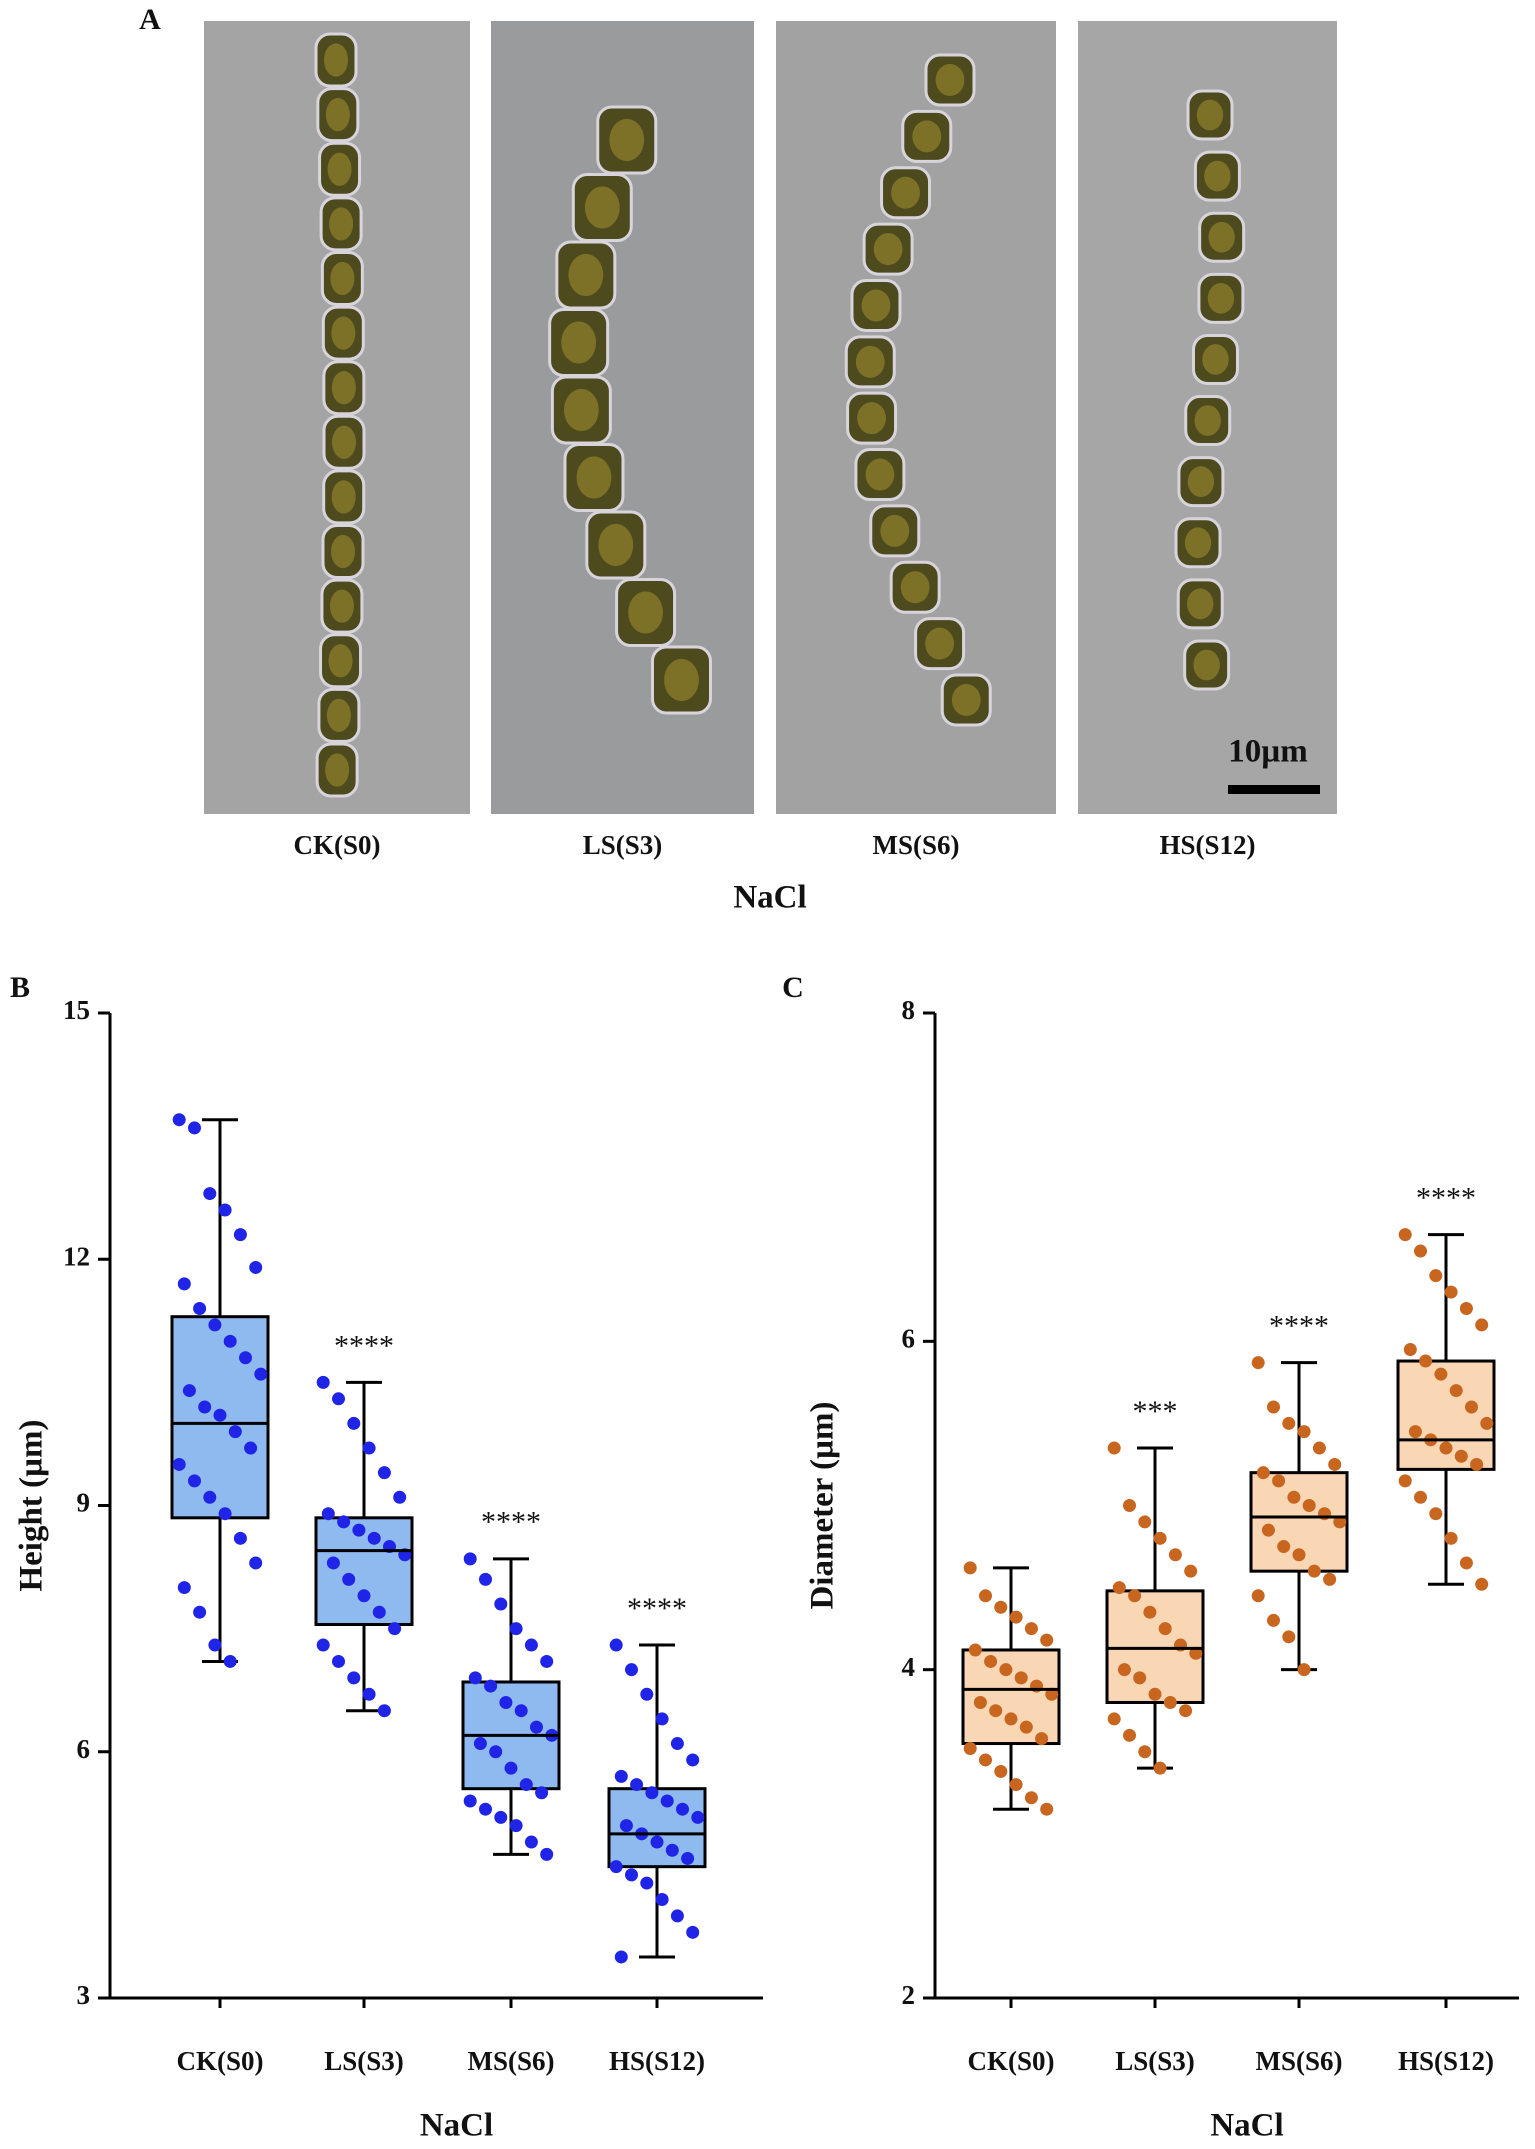 The image size is (1535, 2149). Describe the element at coordinates (793, 987) in the screenshot. I see `panel-label: C` at that location.